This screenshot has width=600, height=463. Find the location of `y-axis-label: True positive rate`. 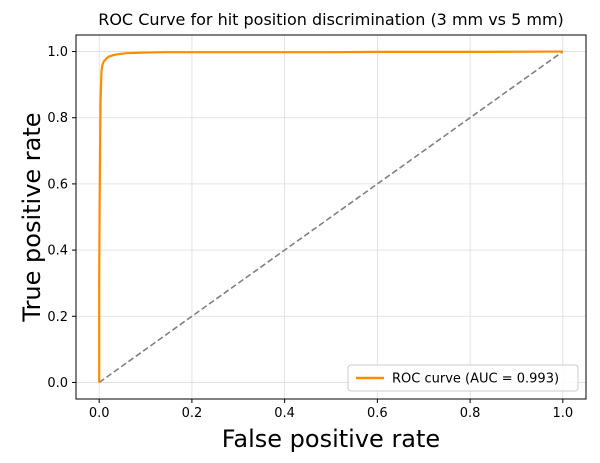

y-axis-label: True positive rate is located at coordinates (32, 217).